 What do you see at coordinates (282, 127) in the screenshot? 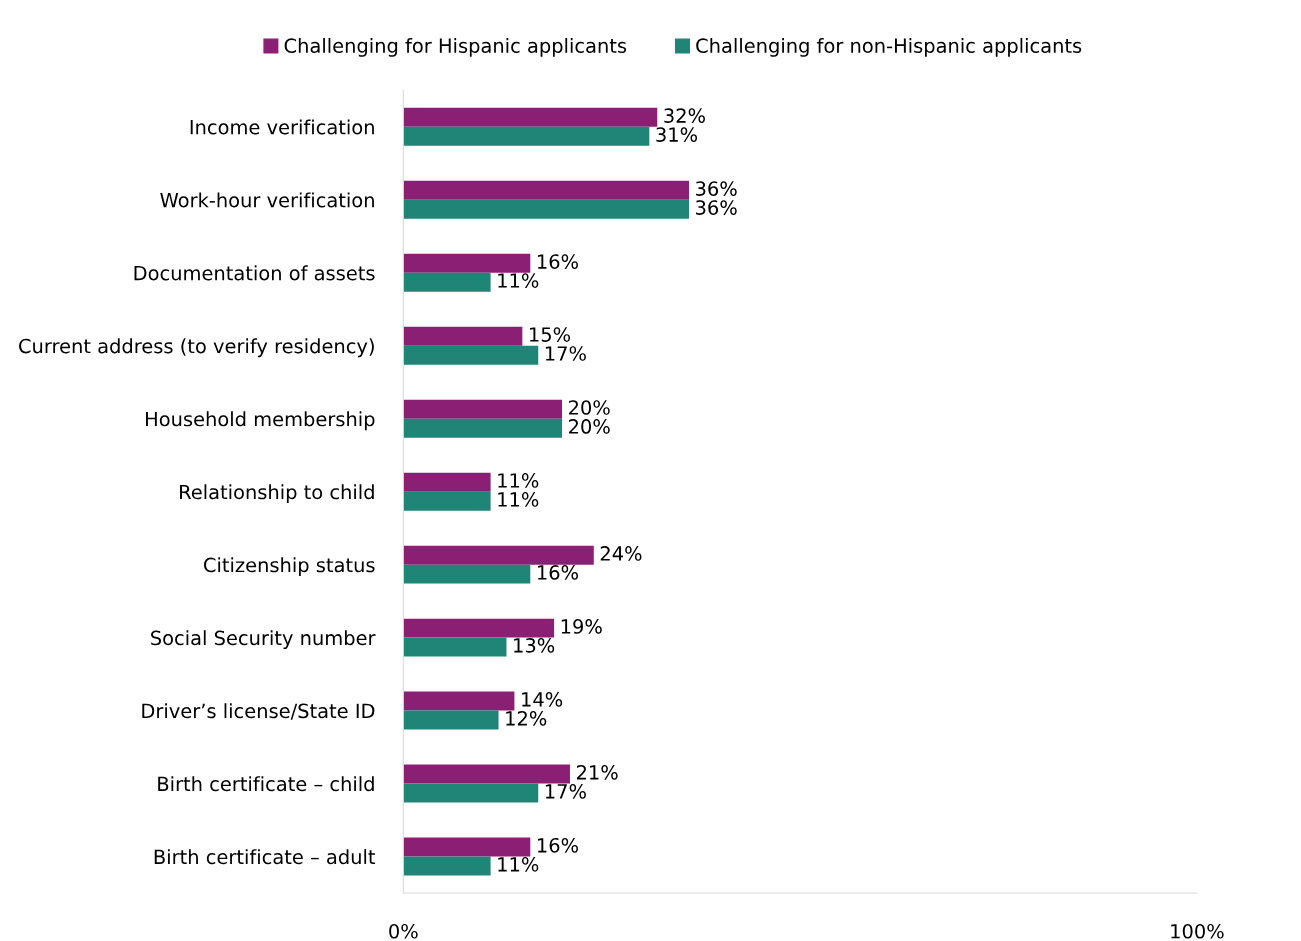
I see `y-tick-label: Income verification` at bounding box center [282, 127].